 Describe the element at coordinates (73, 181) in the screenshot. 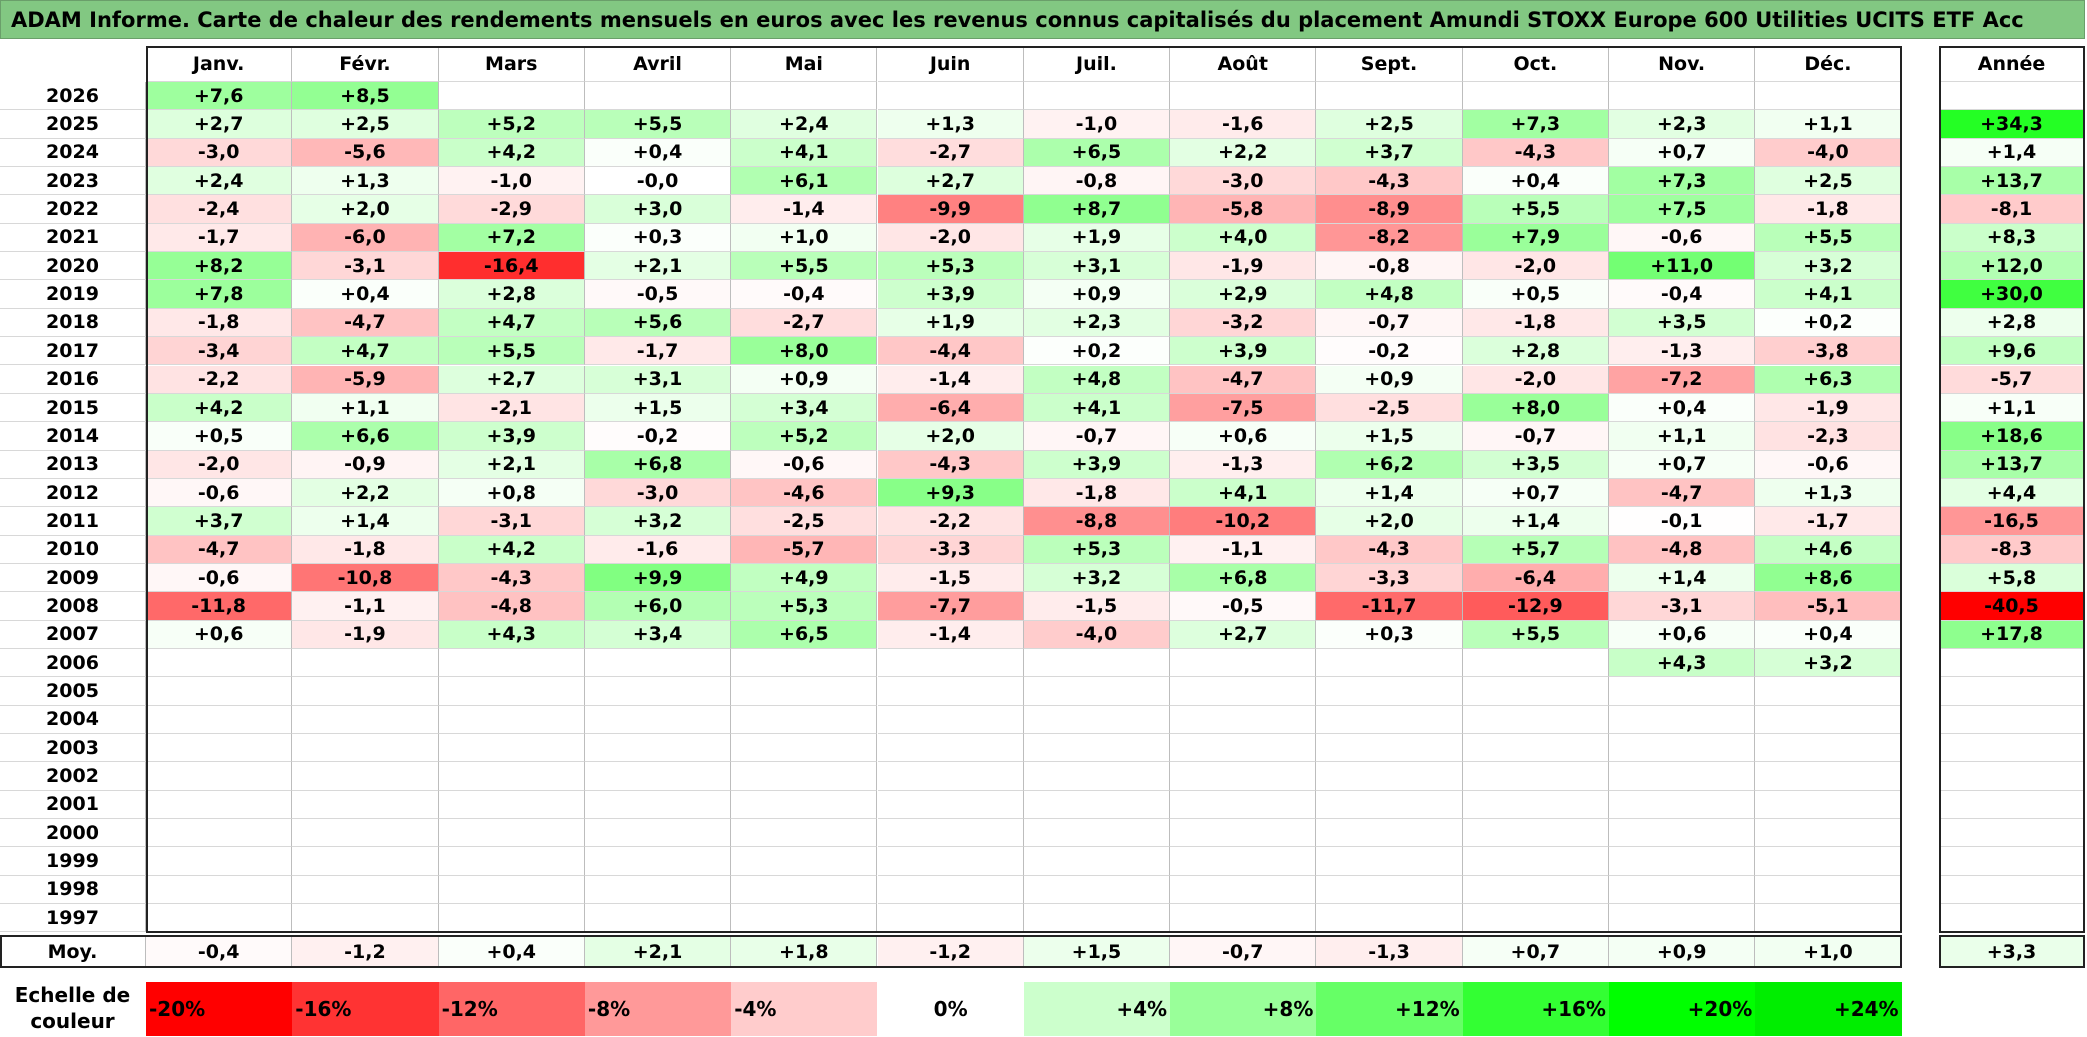

I see `row-year-label: 2023` at that location.